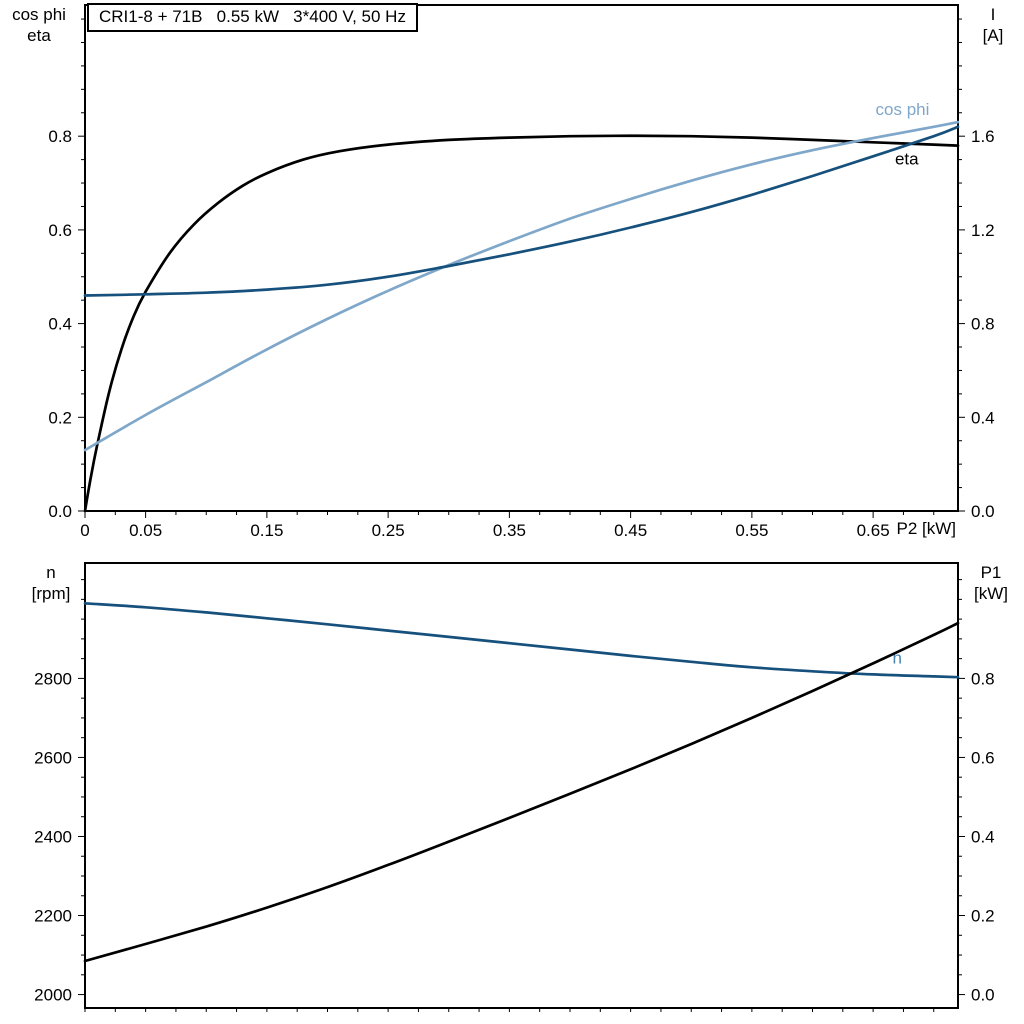  I want to click on left-axis-title-line1: cos phi, so click(39, 14).